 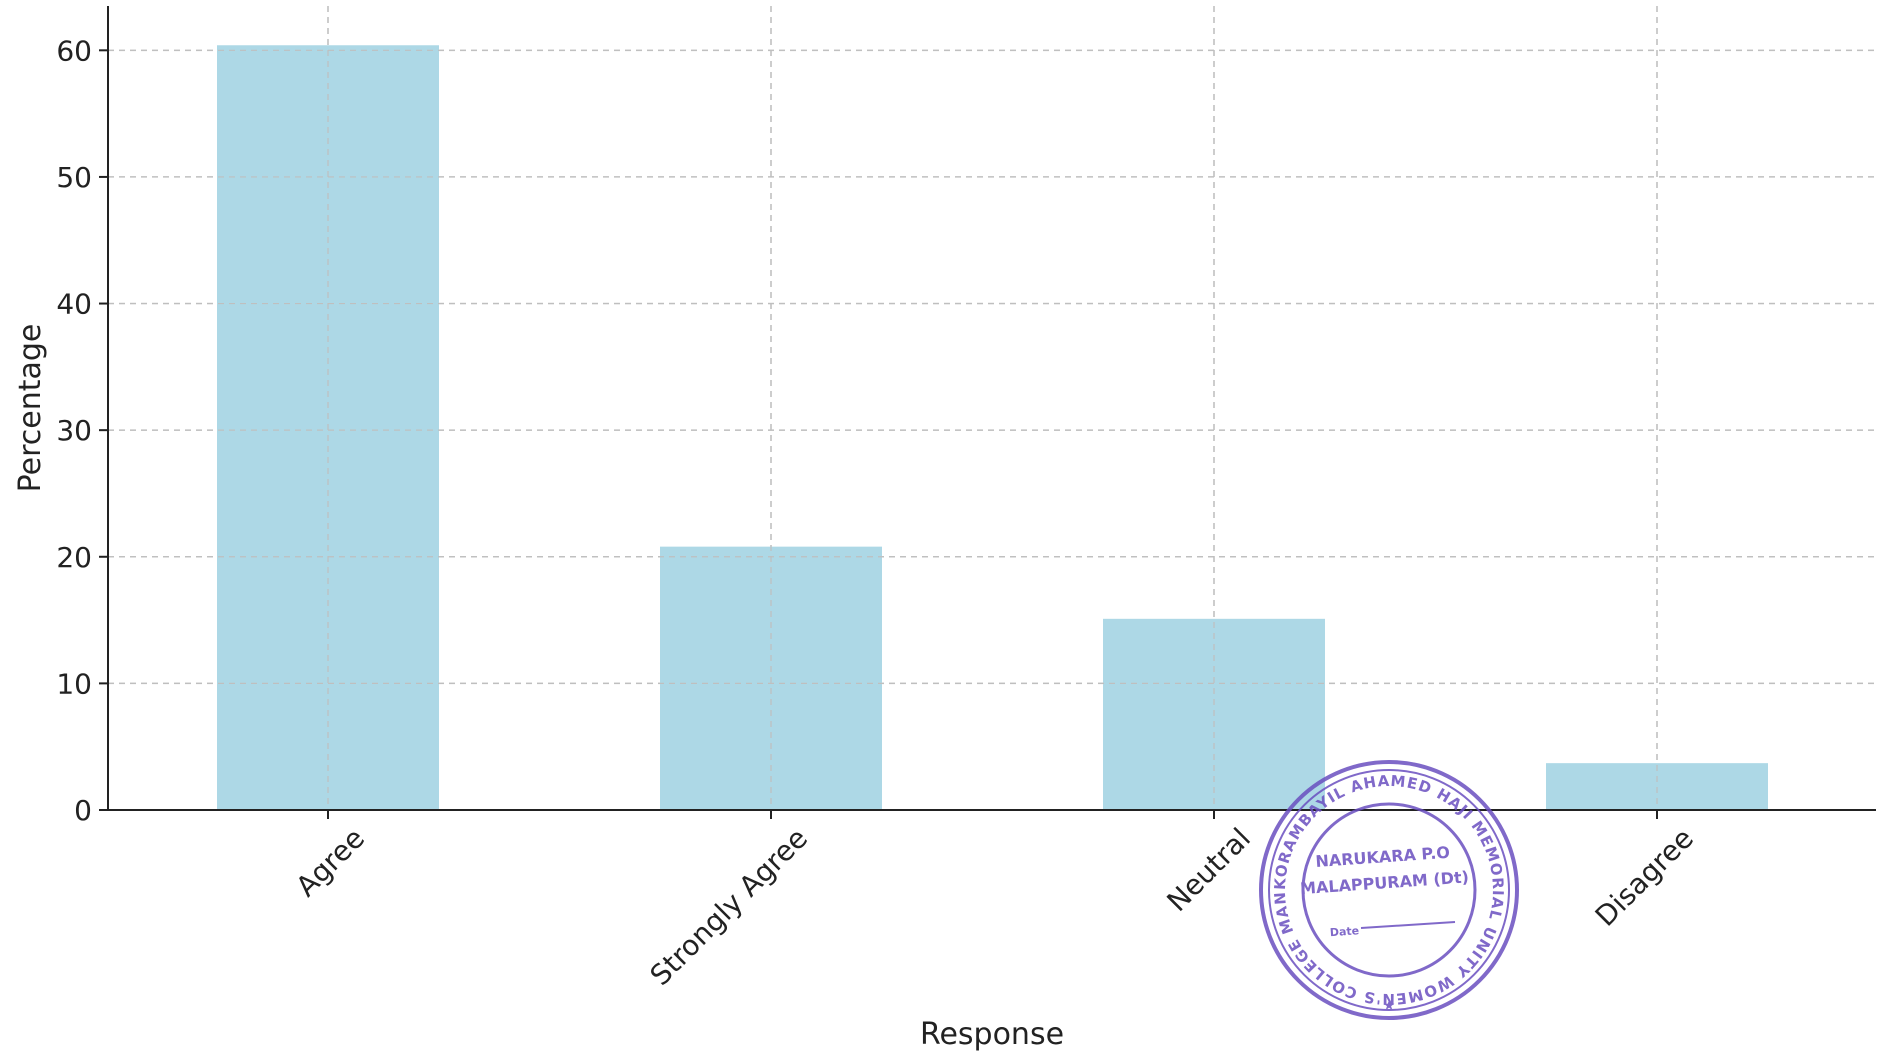 What do you see at coordinates (1384, 882) in the screenshot?
I see `stamp-line-2: MALAPPURAM (Dt)` at bounding box center [1384, 882].